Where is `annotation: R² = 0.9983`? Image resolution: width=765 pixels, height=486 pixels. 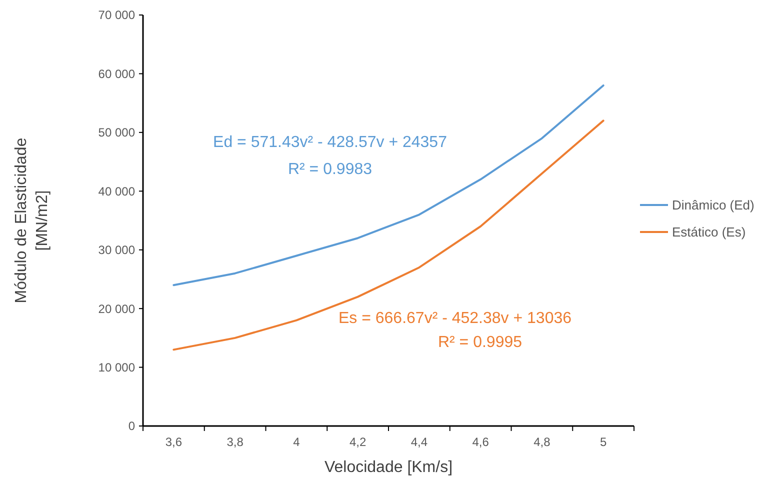 annotation: R² = 0.9983 is located at coordinates (330, 169).